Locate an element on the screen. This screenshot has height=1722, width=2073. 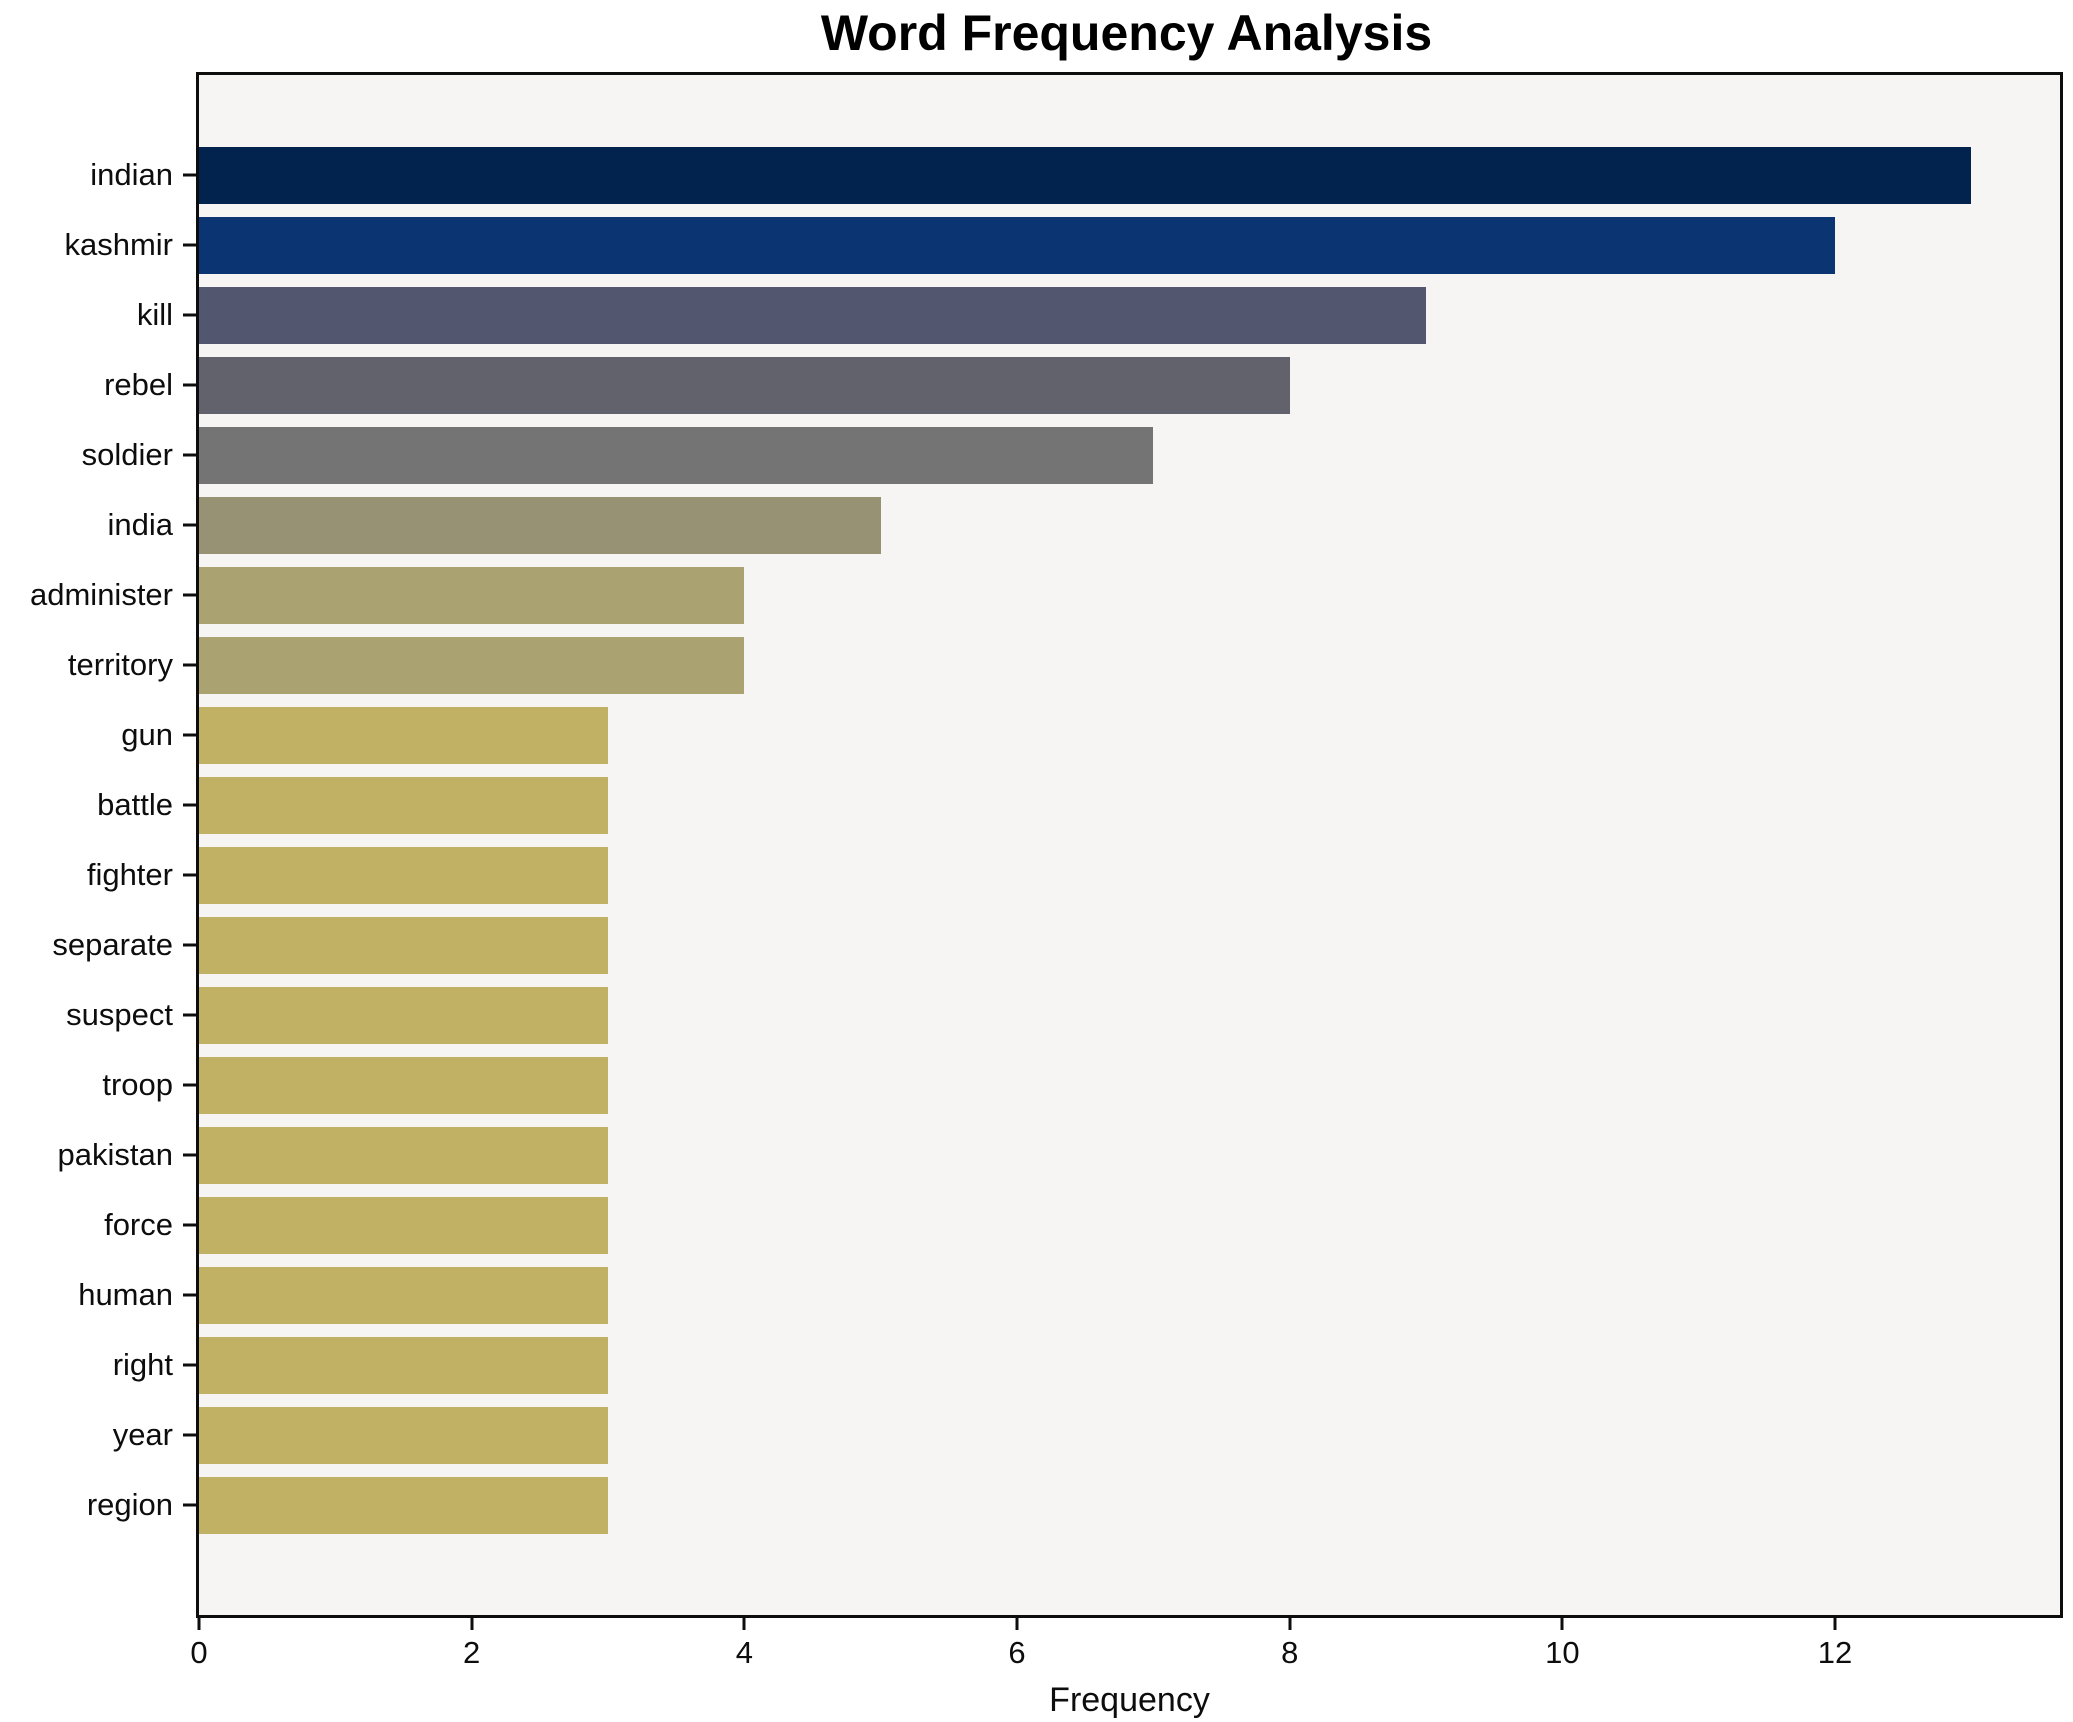
x-tick-label: 6 is located at coordinates (1017, 1652).